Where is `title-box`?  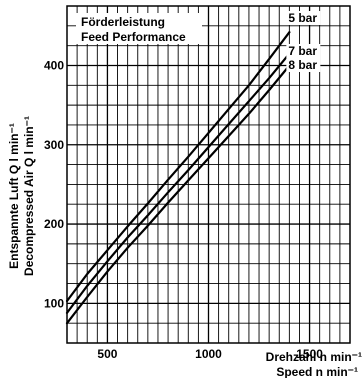
title-box is located at coordinates (139, 28).